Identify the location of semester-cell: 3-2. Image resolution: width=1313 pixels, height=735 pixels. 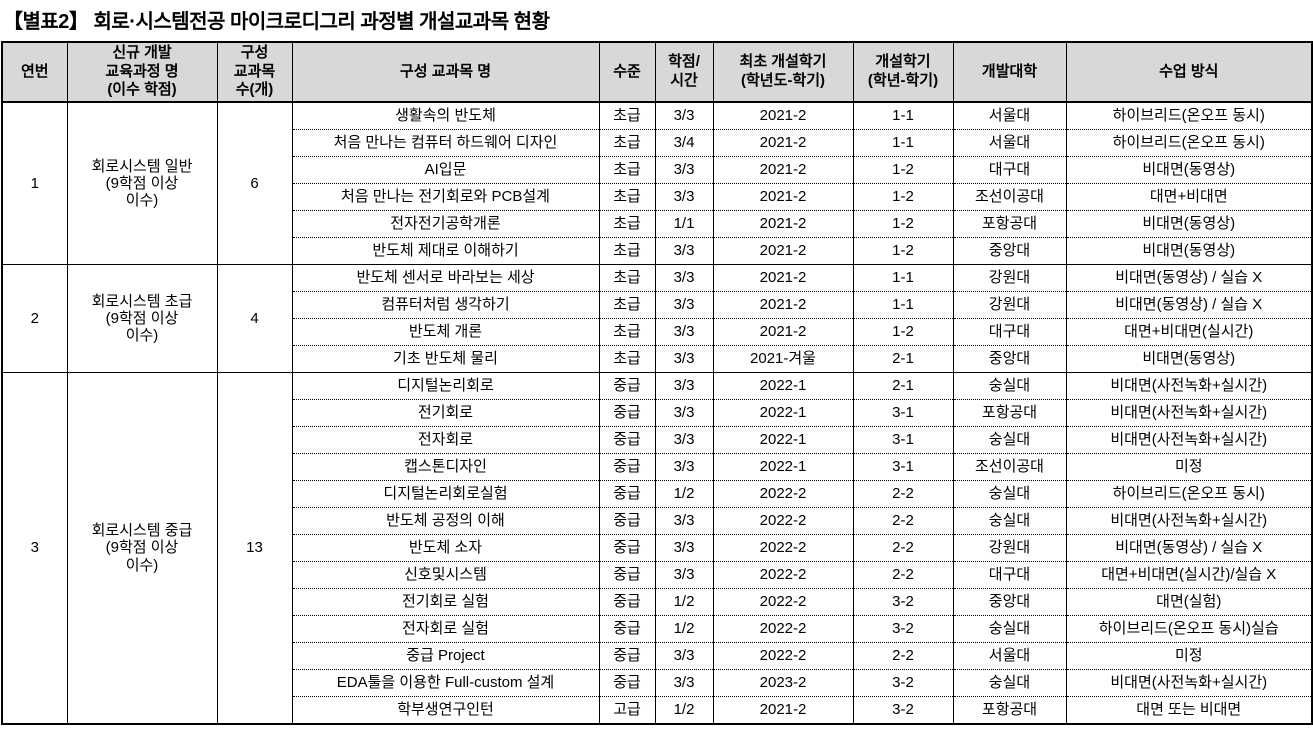
(903, 710).